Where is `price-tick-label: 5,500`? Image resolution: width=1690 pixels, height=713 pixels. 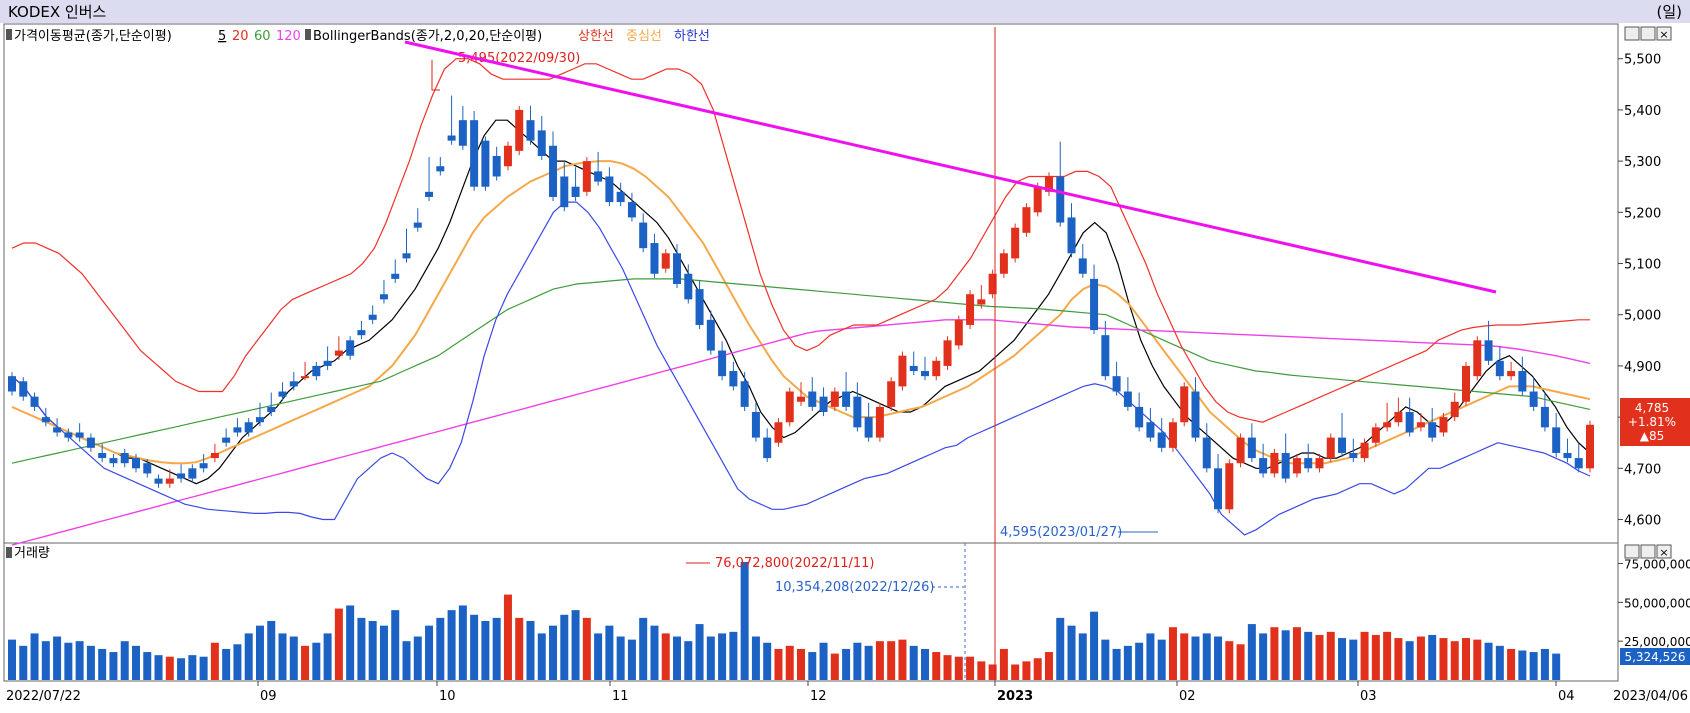
price-tick-label: 5,500 is located at coordinates (1642, 60).